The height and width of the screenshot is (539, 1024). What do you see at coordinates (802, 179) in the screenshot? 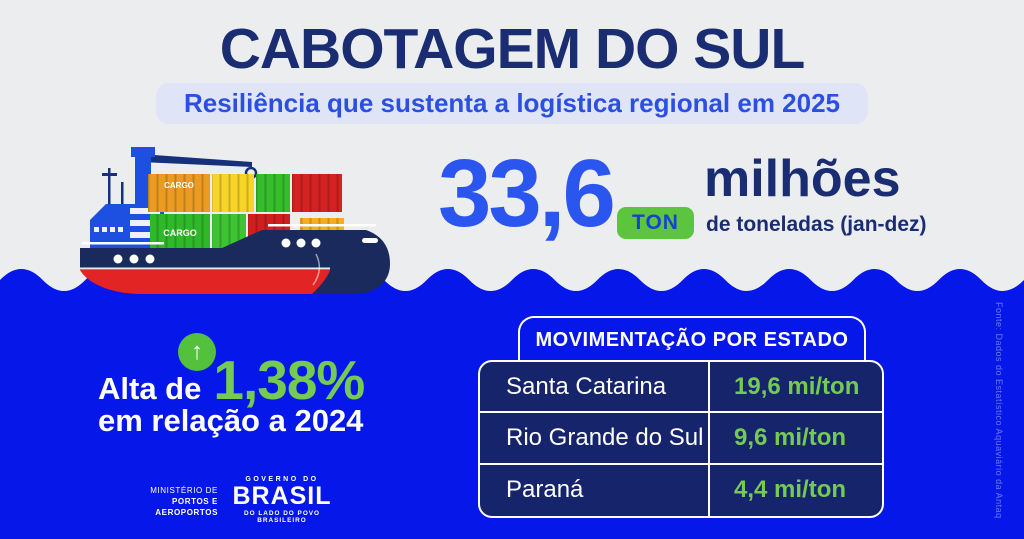
I see `tonnage-unit-title: milhões` at bounding box center [802, 179].